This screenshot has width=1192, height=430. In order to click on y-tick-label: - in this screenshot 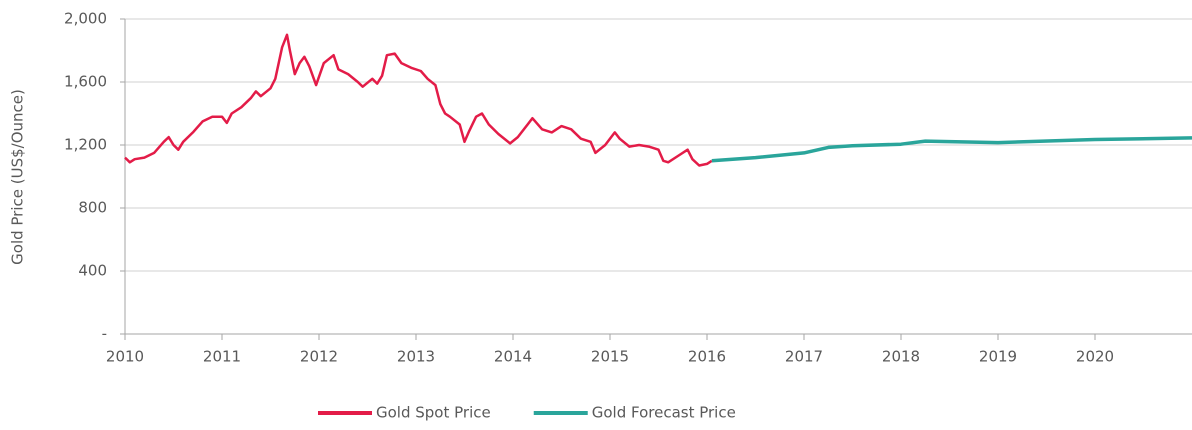, I will do `click(104, 334)`.